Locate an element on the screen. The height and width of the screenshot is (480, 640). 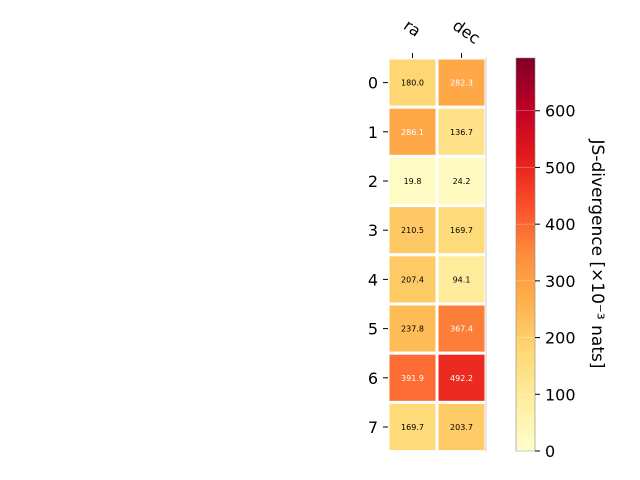
row-label: 2 is located at coordinates (373, 181).